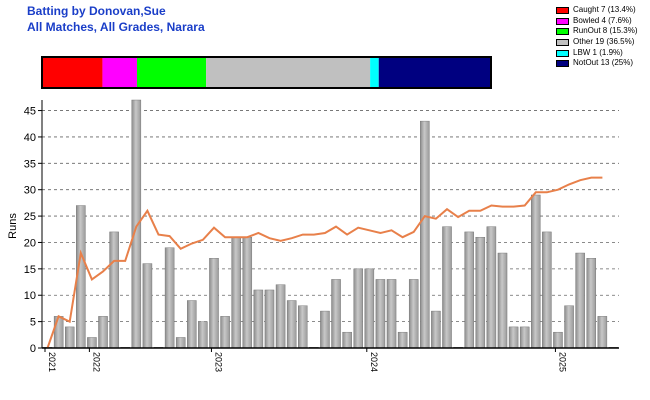 Image resolution: width=650 pixels, height=400 pixels. What do you see at coordinates (119, 72) in the screenshot?
I see `dismissal-segment-bowled` at bounding box center [119, 72].